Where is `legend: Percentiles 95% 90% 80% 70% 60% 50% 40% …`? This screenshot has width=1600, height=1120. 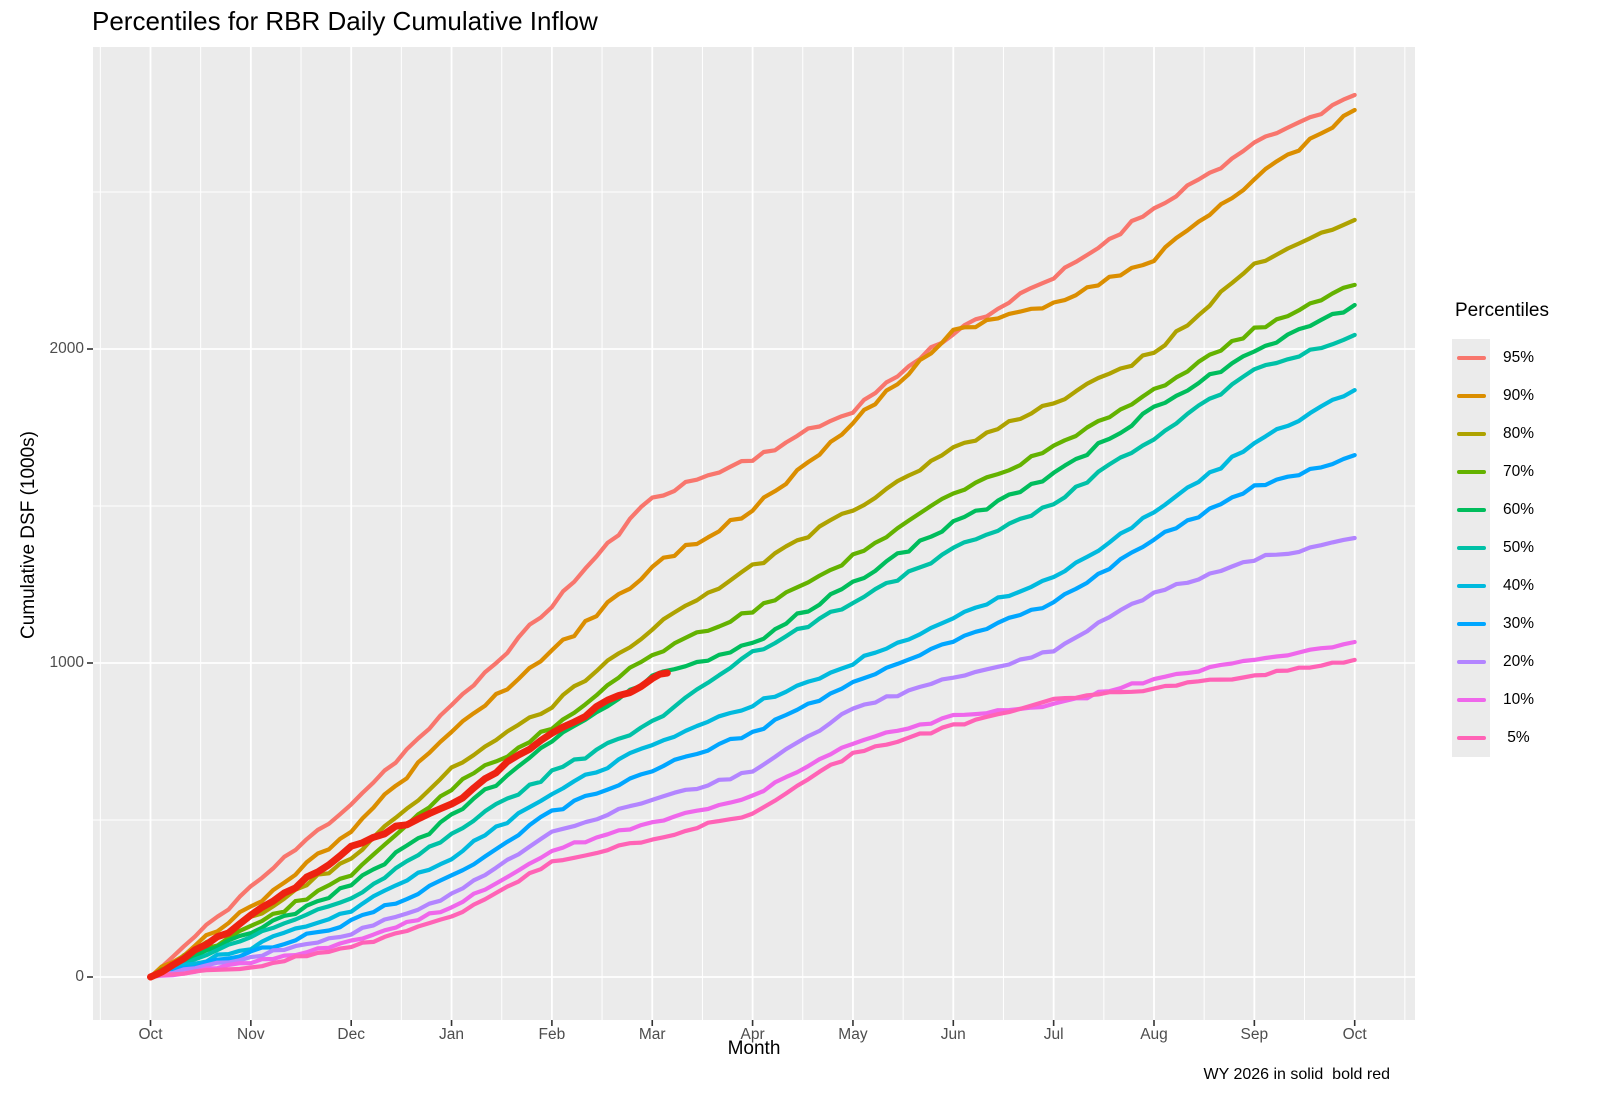
legend: Percentiles 95% 90% 80% 70% 60% 50% 40% … is located at coordinates (1526, 528).